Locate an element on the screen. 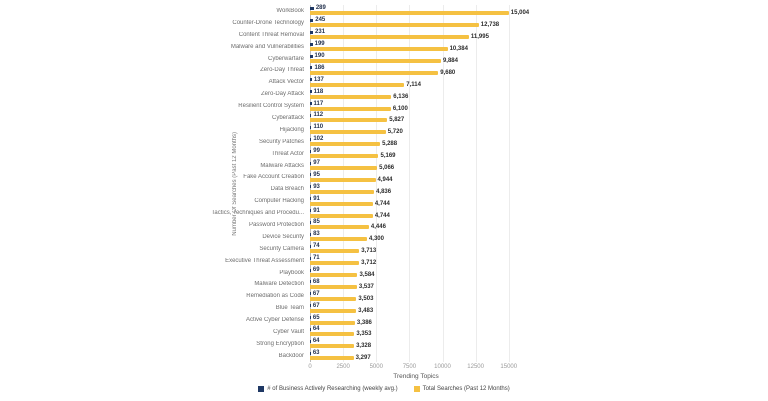 The width and height of the screenshot is (768, 401). total-searches-value: 9,884 is located at coordinates (450, 61).